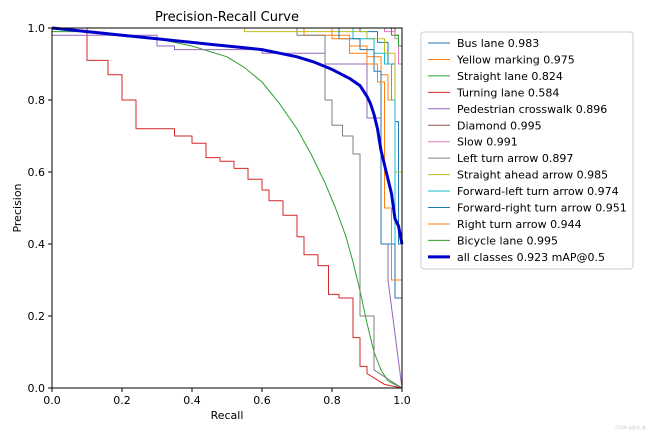 The width and height of the screenshot is (650, 433). What do you see at coordinates (192, 400) in the screenshot?
I see `x-tick-label: 0.4` at bounding box center [192, 400].